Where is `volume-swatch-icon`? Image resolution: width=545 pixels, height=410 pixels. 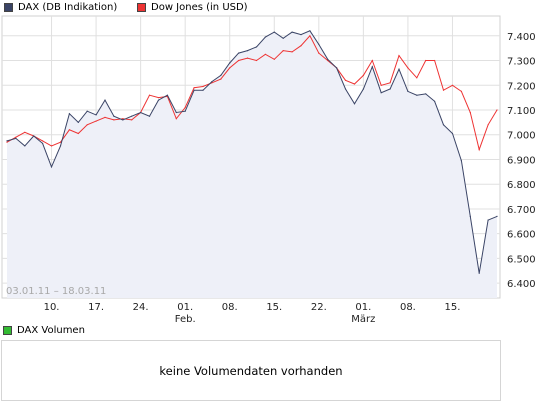 volume-swatch-icon is located at coordinates (7, 330).